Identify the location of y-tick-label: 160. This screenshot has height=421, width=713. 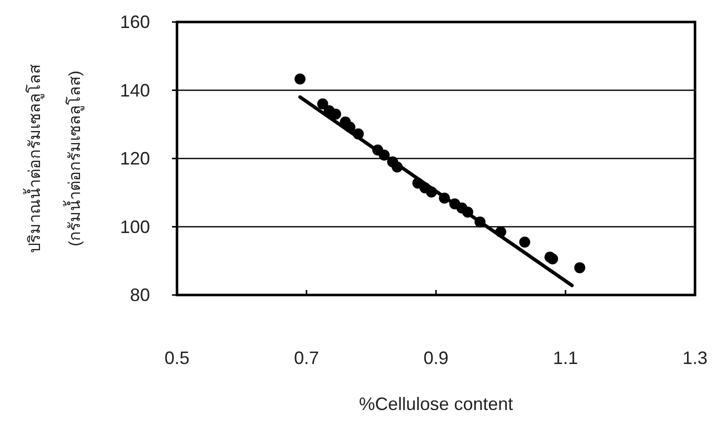
(135, 22).